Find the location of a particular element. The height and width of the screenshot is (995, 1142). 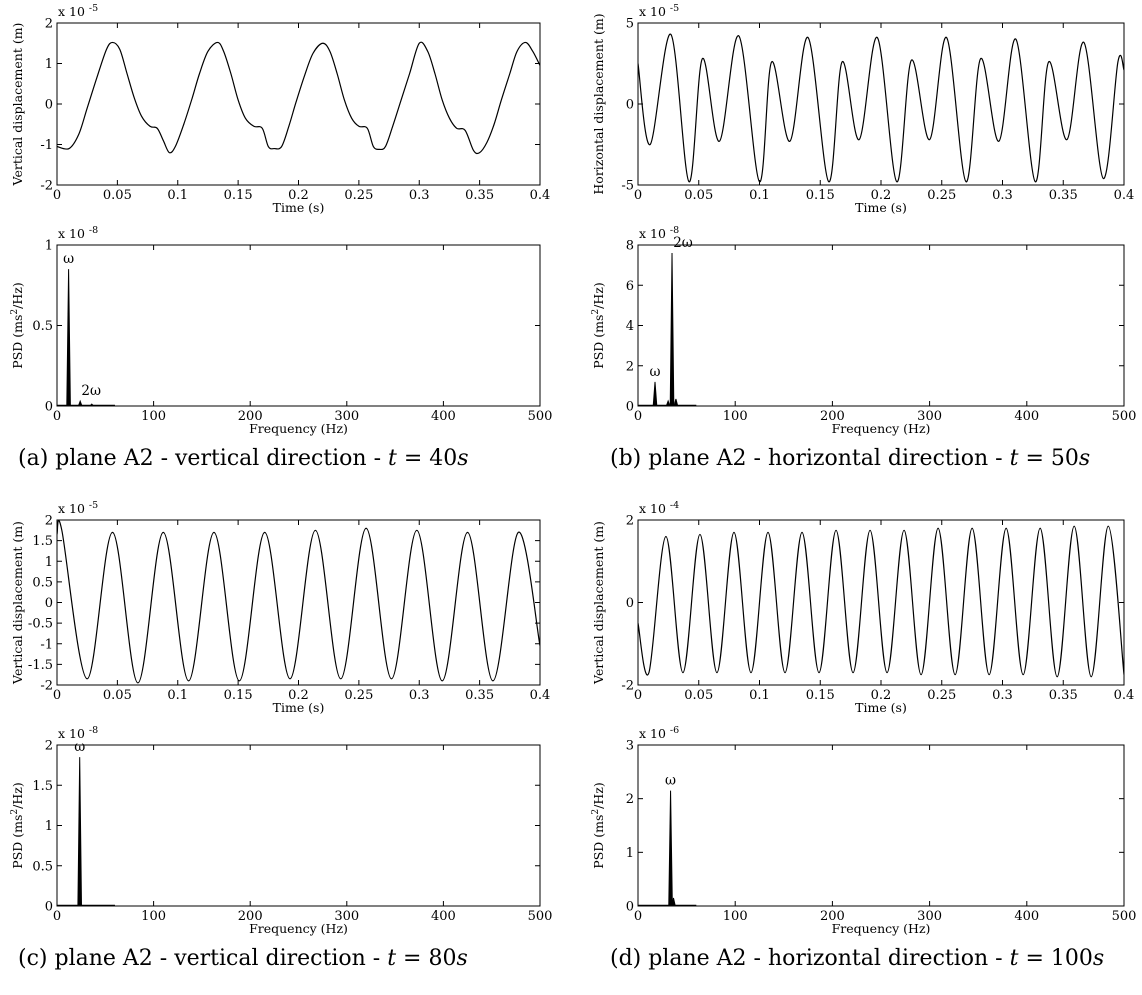

caption-value: 40 is located at coordinates (443, 458).